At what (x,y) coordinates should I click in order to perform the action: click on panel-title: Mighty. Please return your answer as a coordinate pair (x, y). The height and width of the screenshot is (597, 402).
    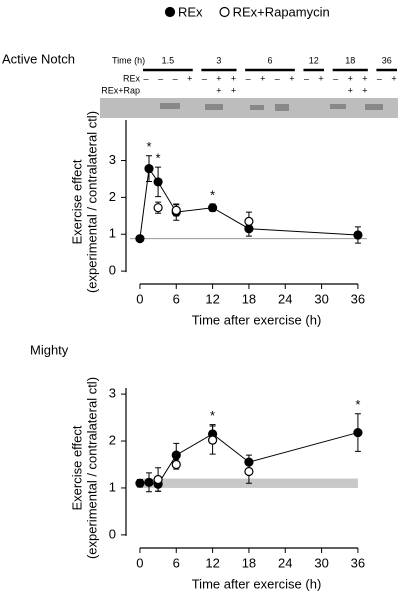
    Looking at the image, I should click on (49, 349).